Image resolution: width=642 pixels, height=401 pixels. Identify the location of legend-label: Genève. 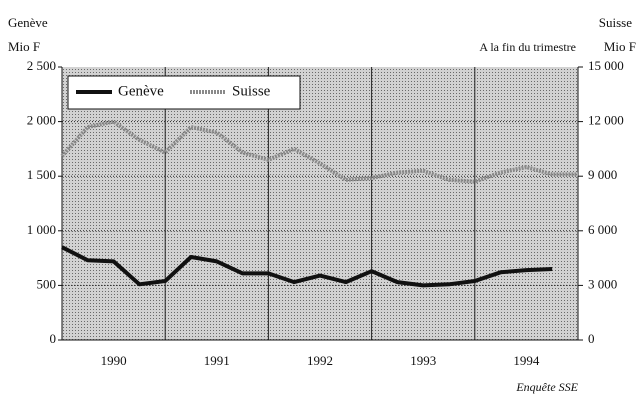
(141, 91).